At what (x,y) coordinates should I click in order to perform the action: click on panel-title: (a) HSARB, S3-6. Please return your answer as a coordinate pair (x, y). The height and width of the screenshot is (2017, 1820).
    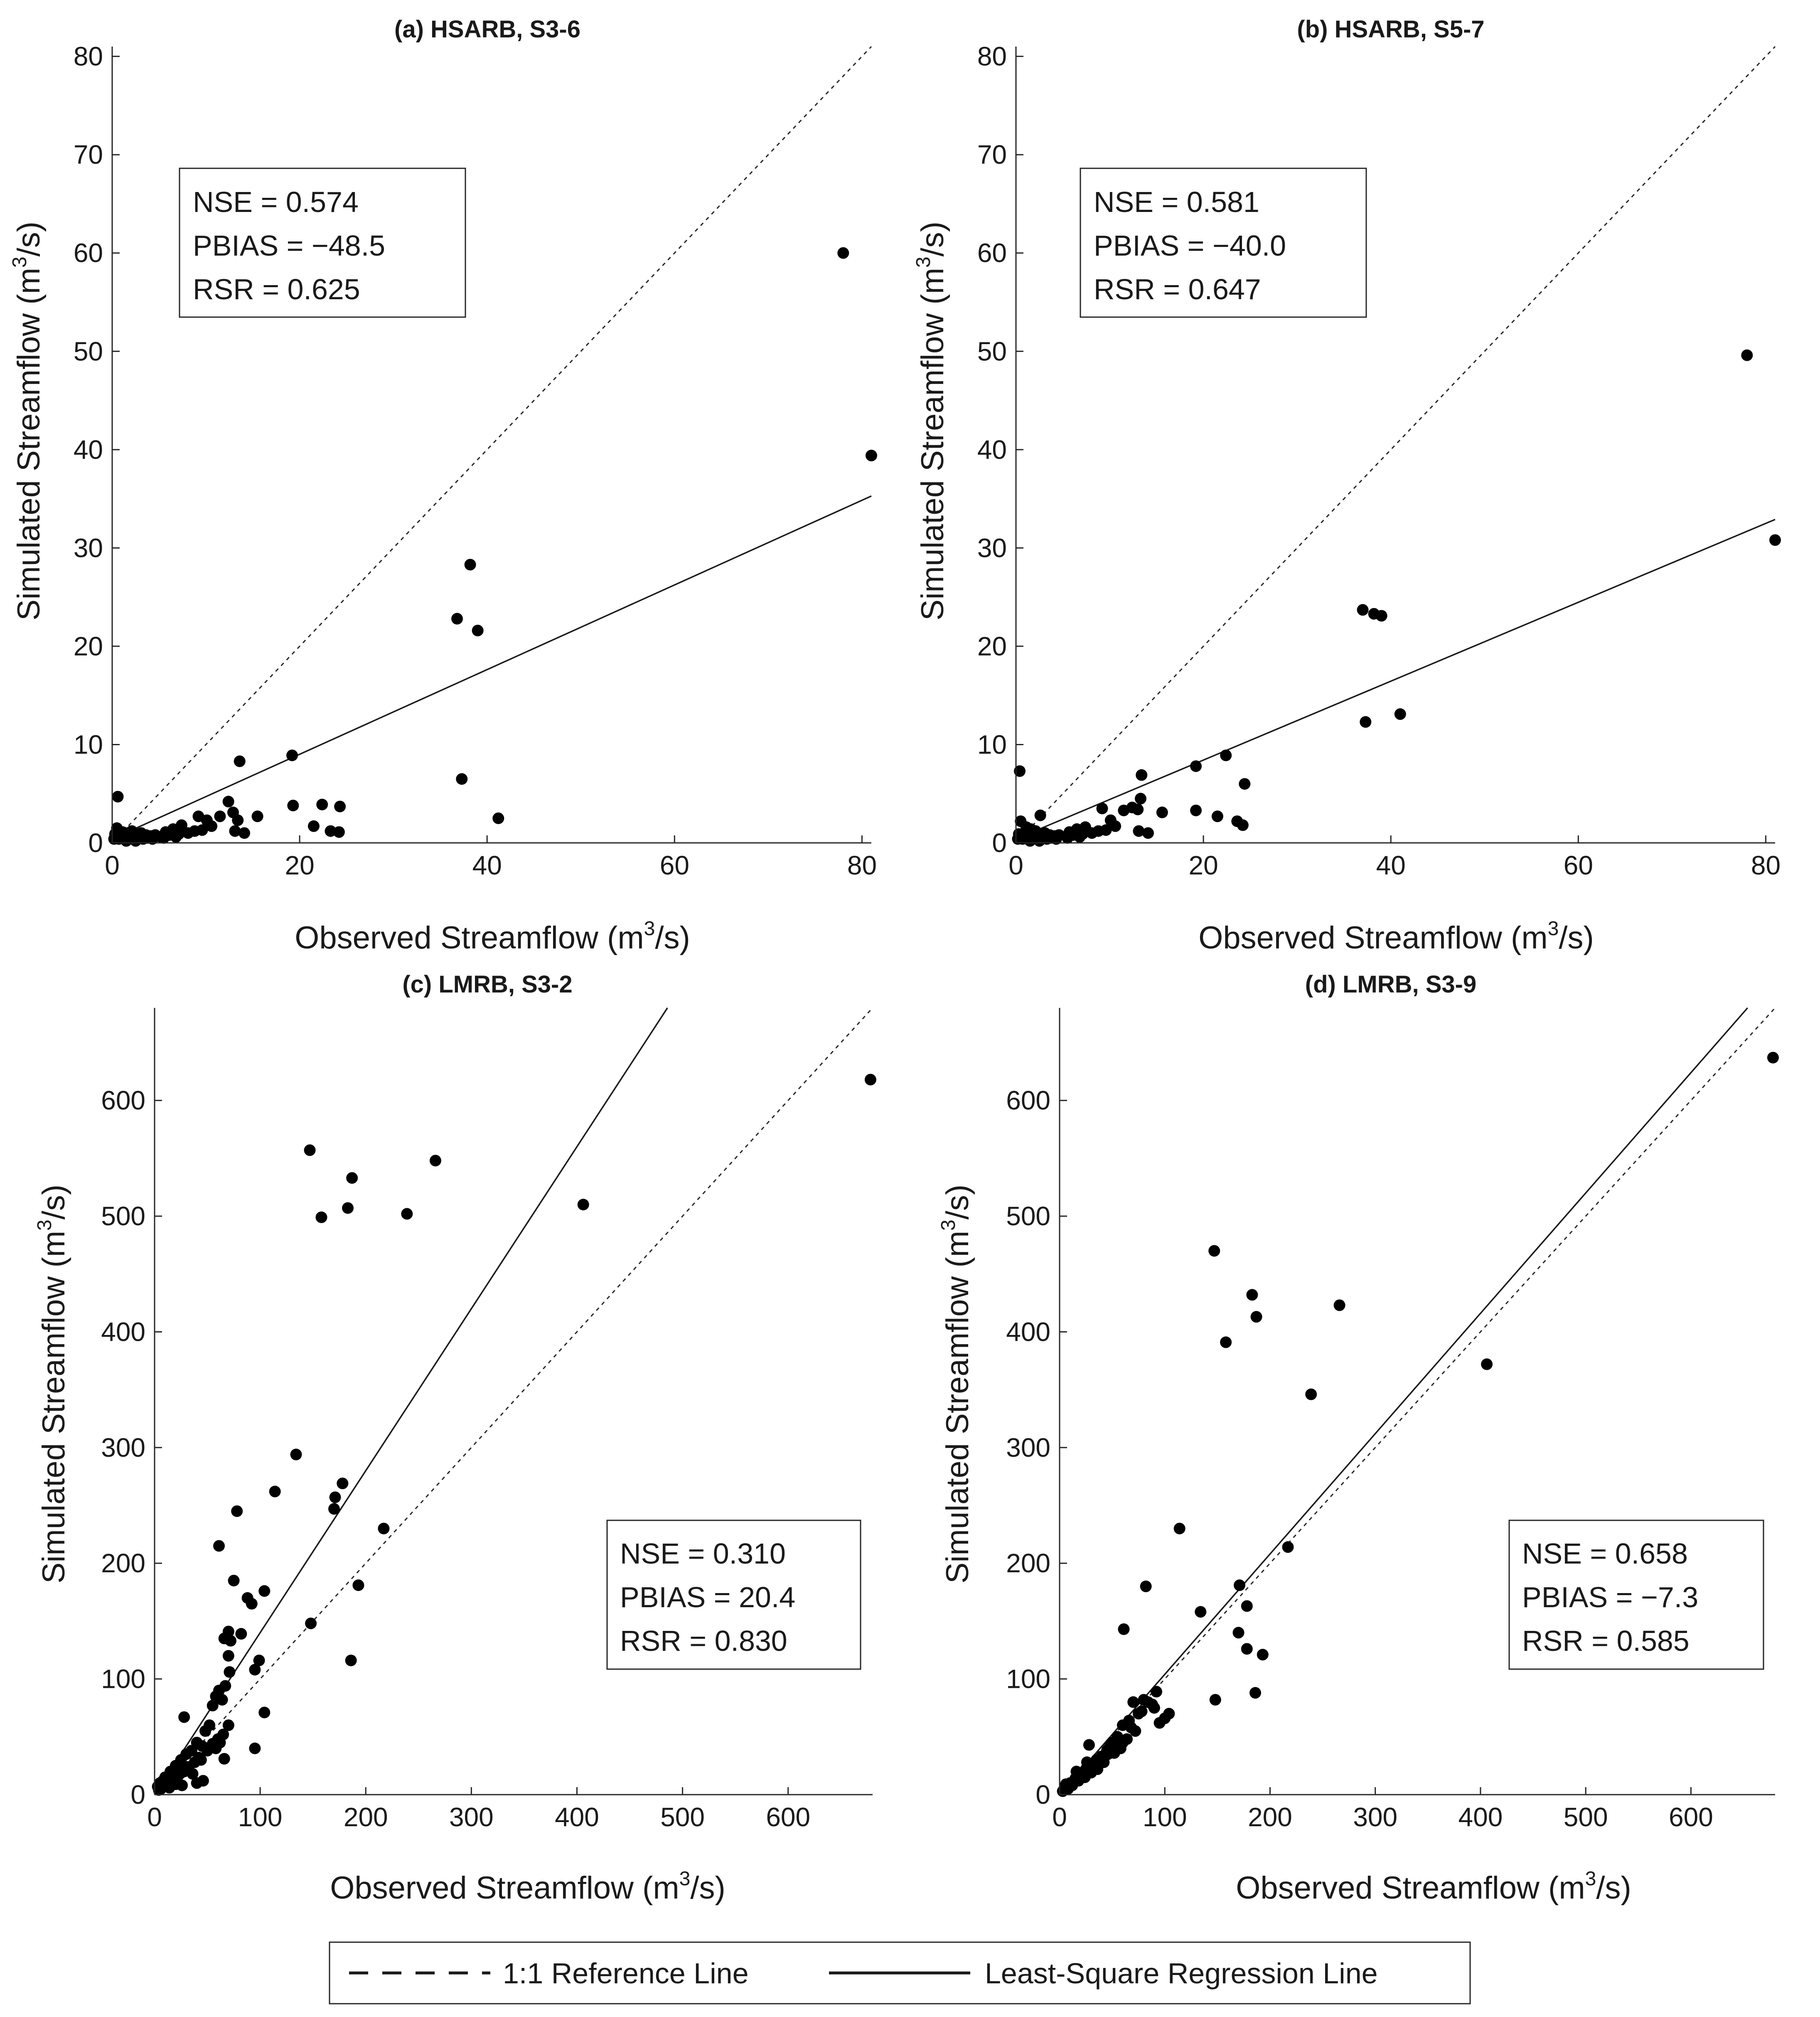
    Looking at the image, I should click on (487, 29).